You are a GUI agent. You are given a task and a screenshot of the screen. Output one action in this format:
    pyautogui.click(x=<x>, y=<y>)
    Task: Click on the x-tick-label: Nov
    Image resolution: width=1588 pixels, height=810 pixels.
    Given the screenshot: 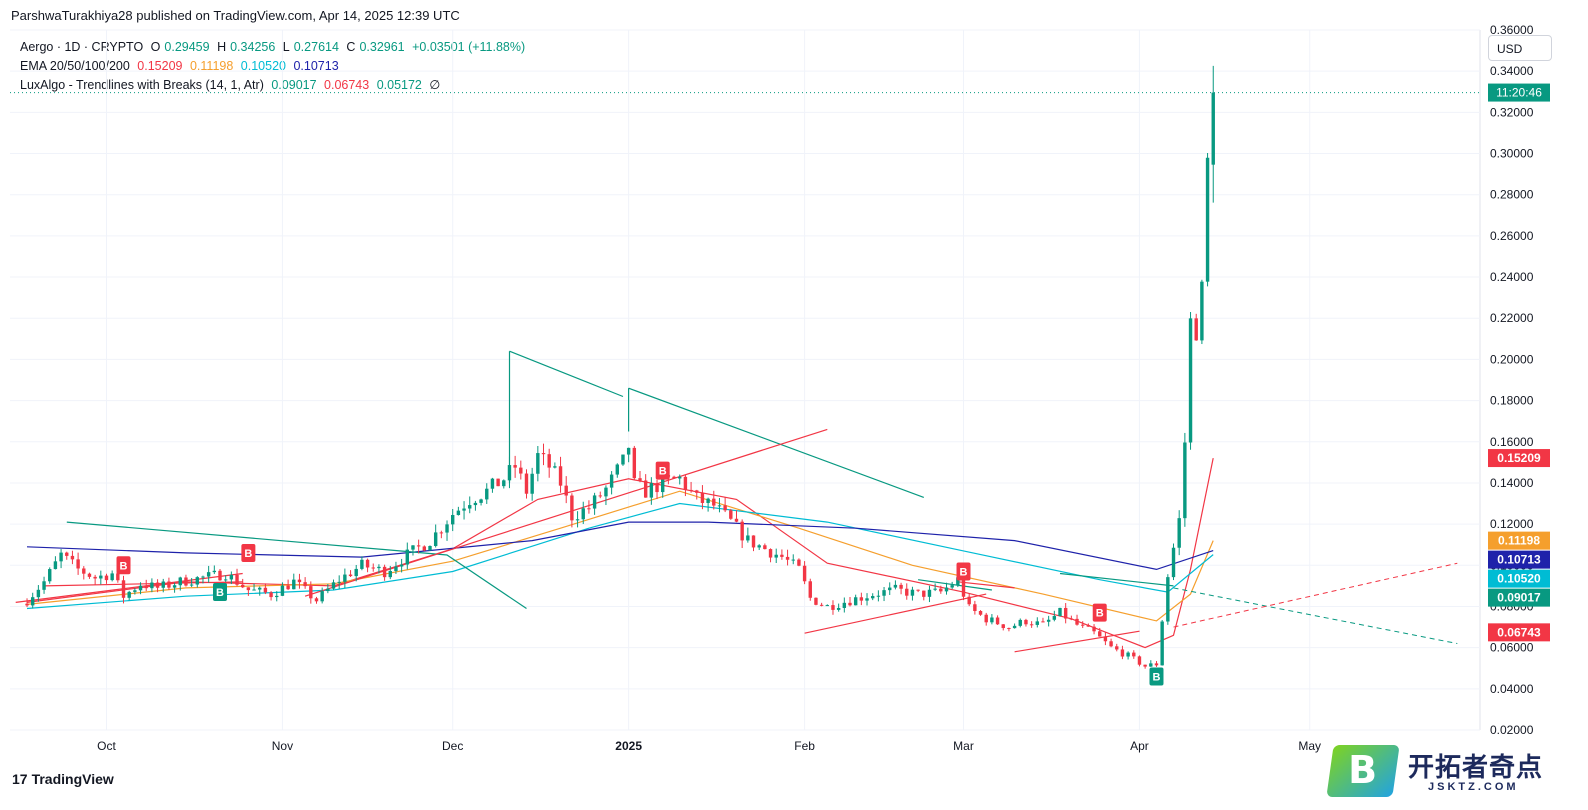 What is the action you would take?
    pyautogui.click(x=282, y=746)
    